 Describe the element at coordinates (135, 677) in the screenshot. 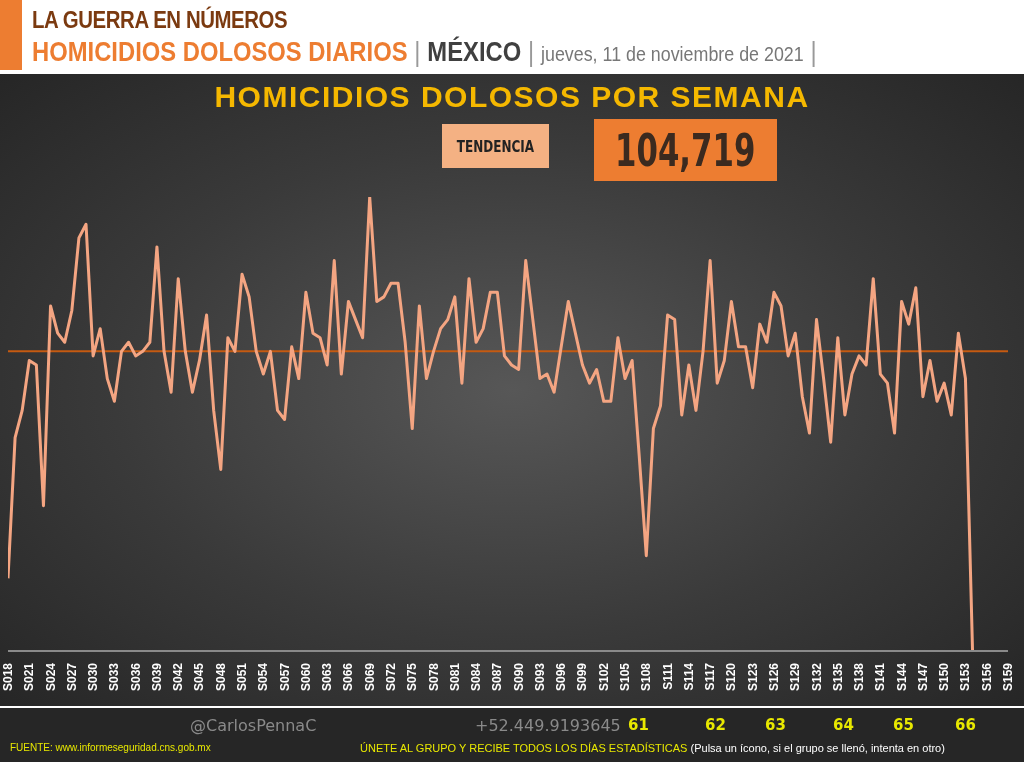

I see `x-tick-label: S036` at that location.